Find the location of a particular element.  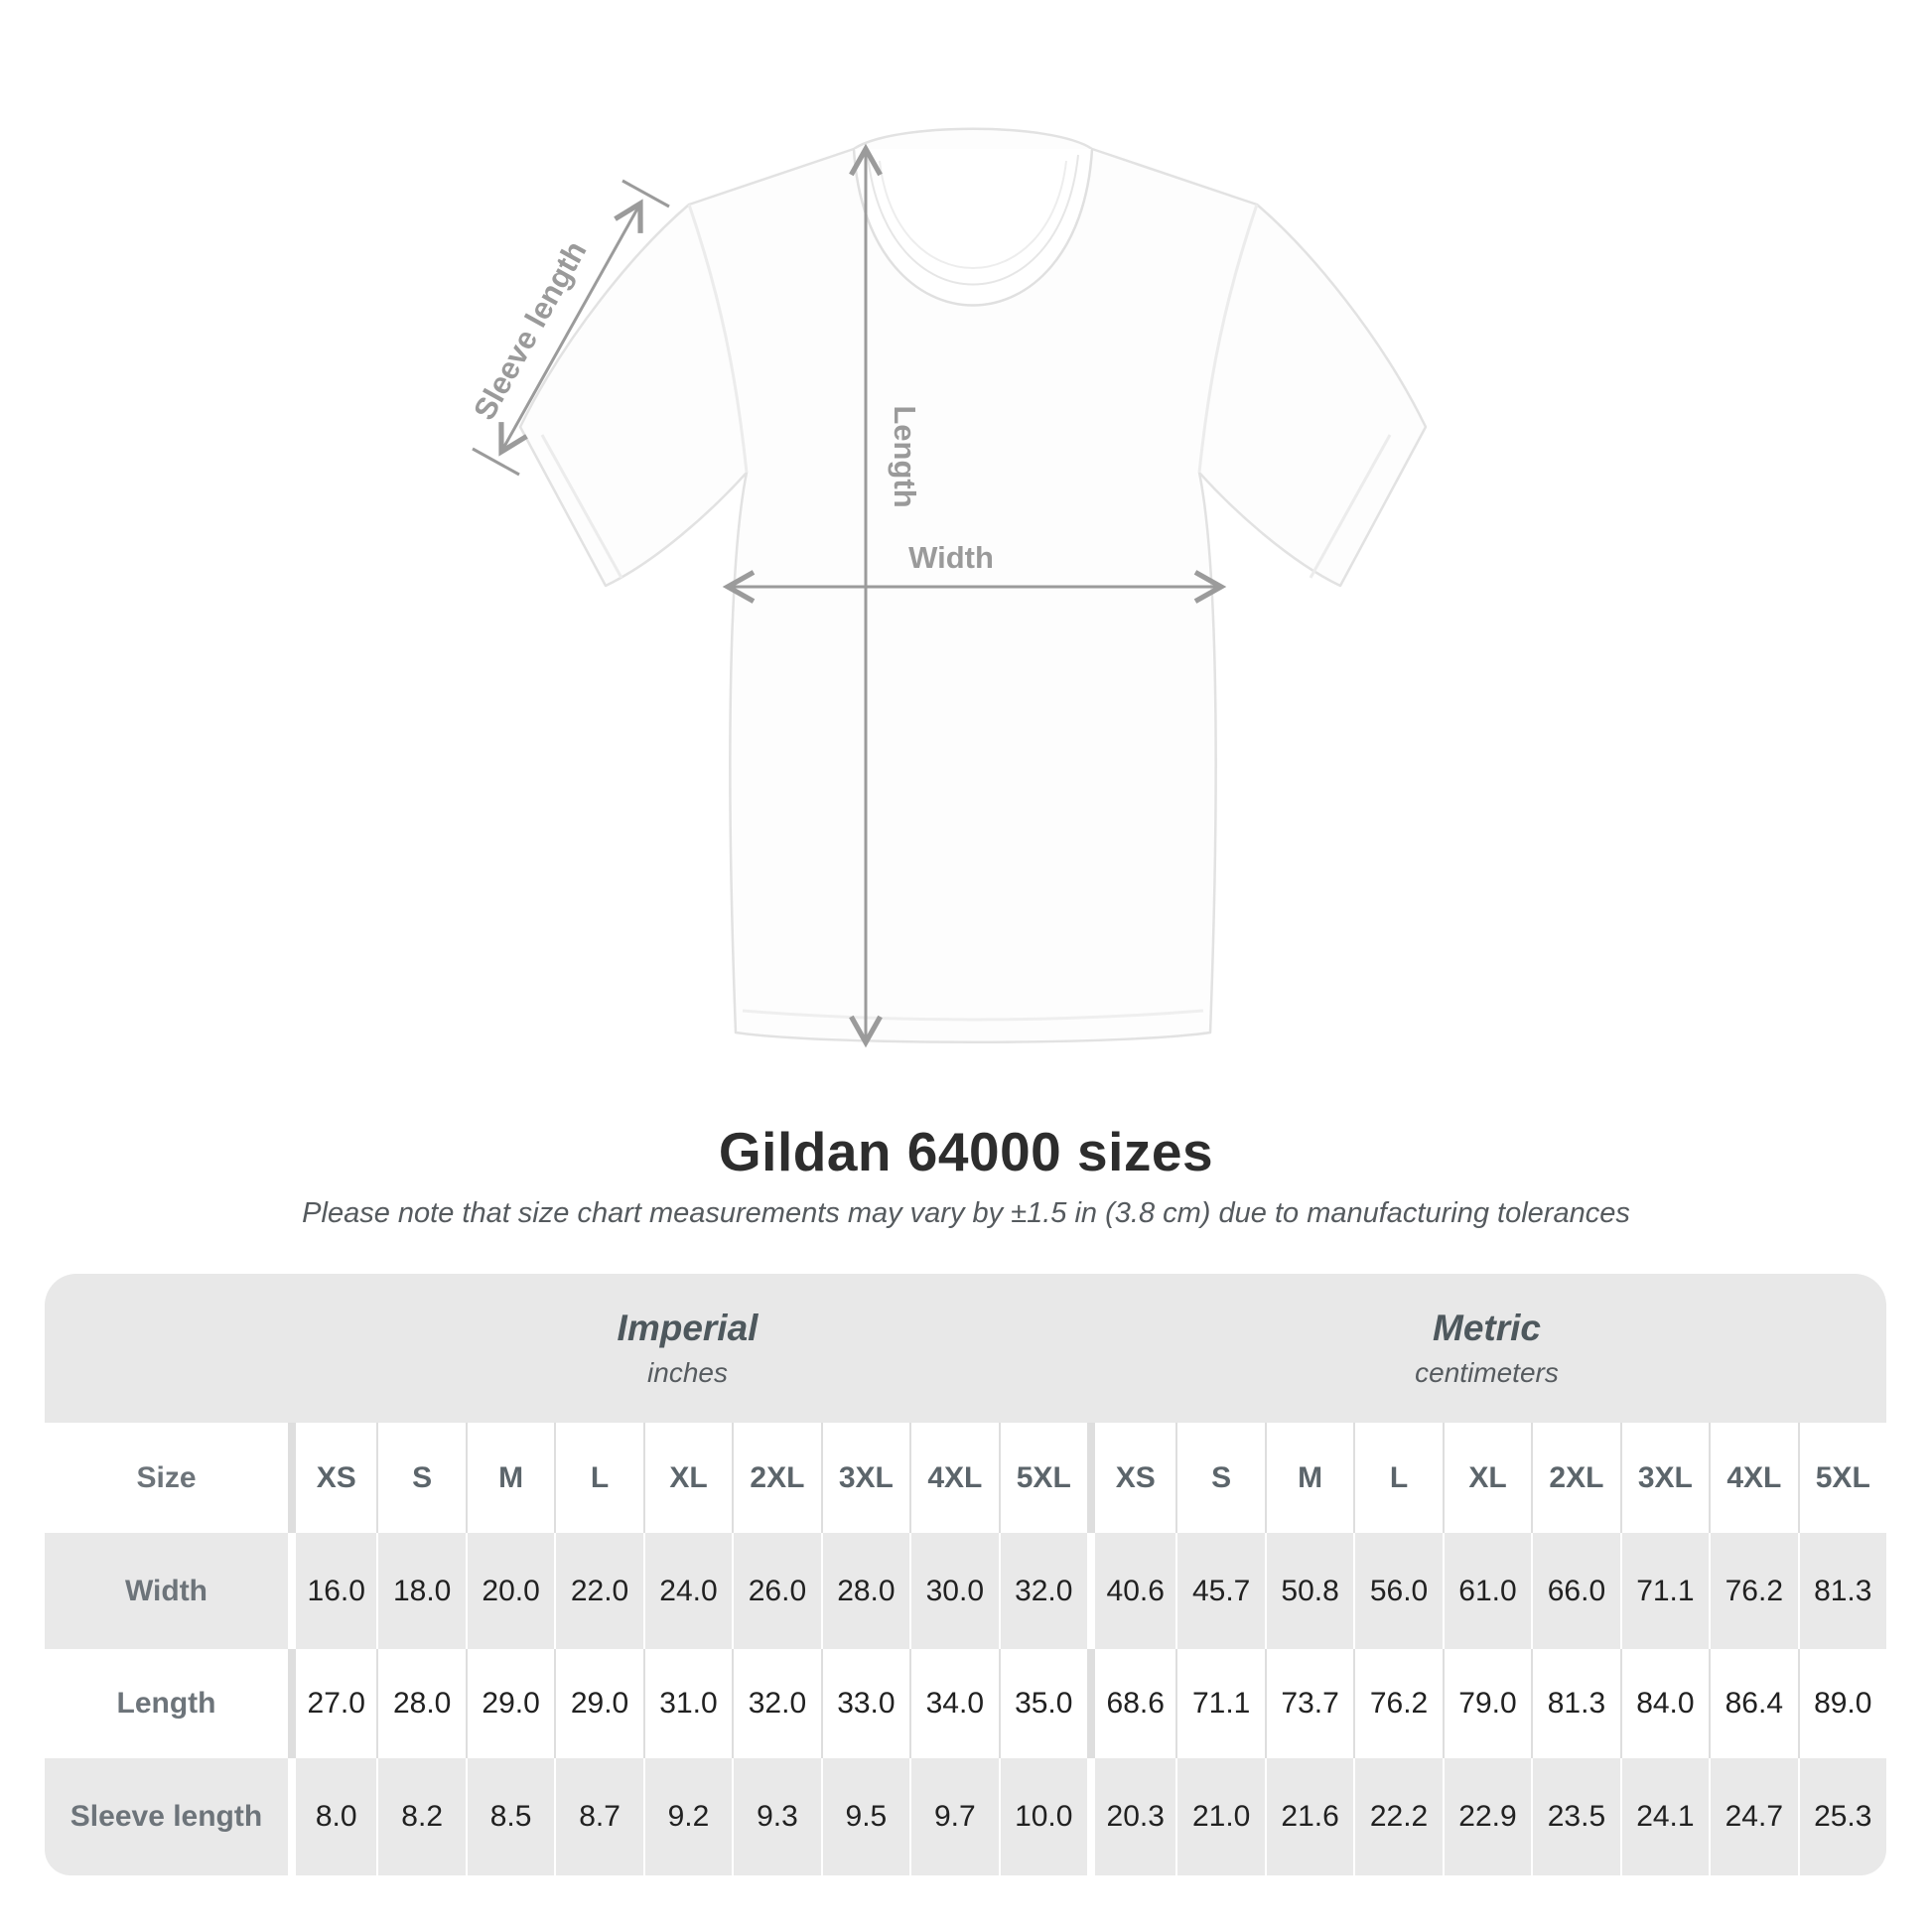

table-cell: 9.5 is located at coordinates (865, 1817).